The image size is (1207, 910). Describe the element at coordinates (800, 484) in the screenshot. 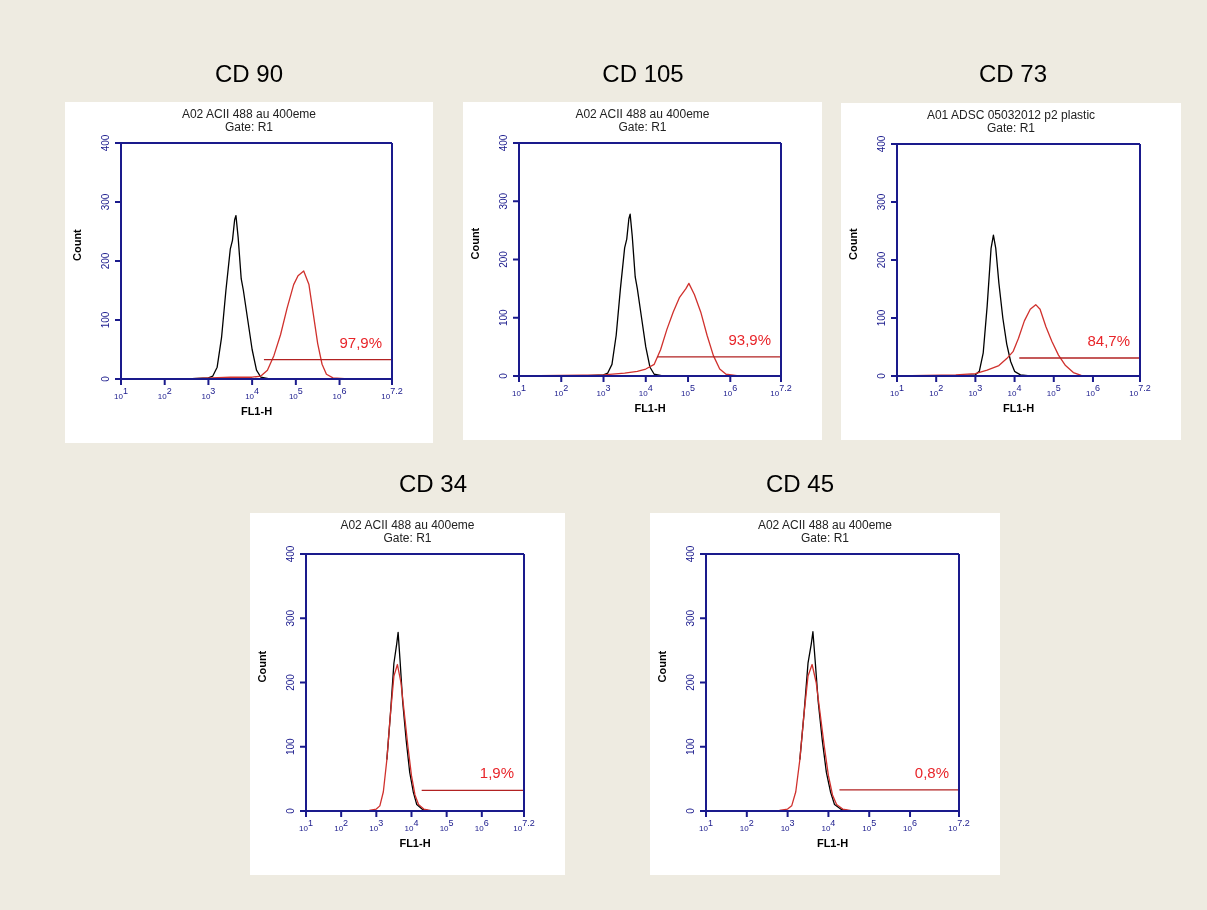

I see `chart-title: CD 45` at that location.